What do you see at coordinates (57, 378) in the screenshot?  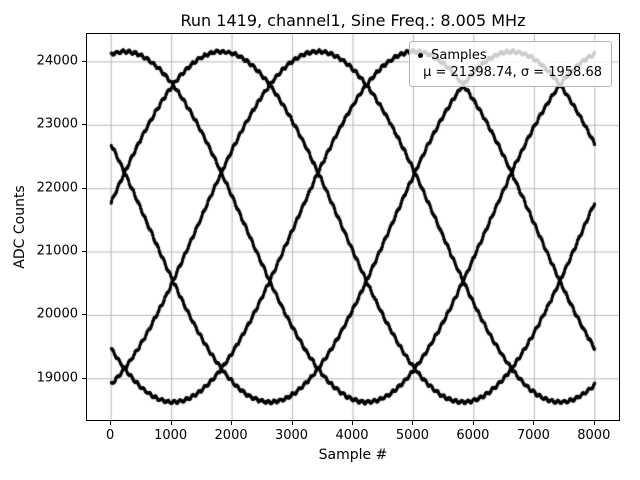 I see `y-tick-label: 19000` at bounding box center [57, 378].